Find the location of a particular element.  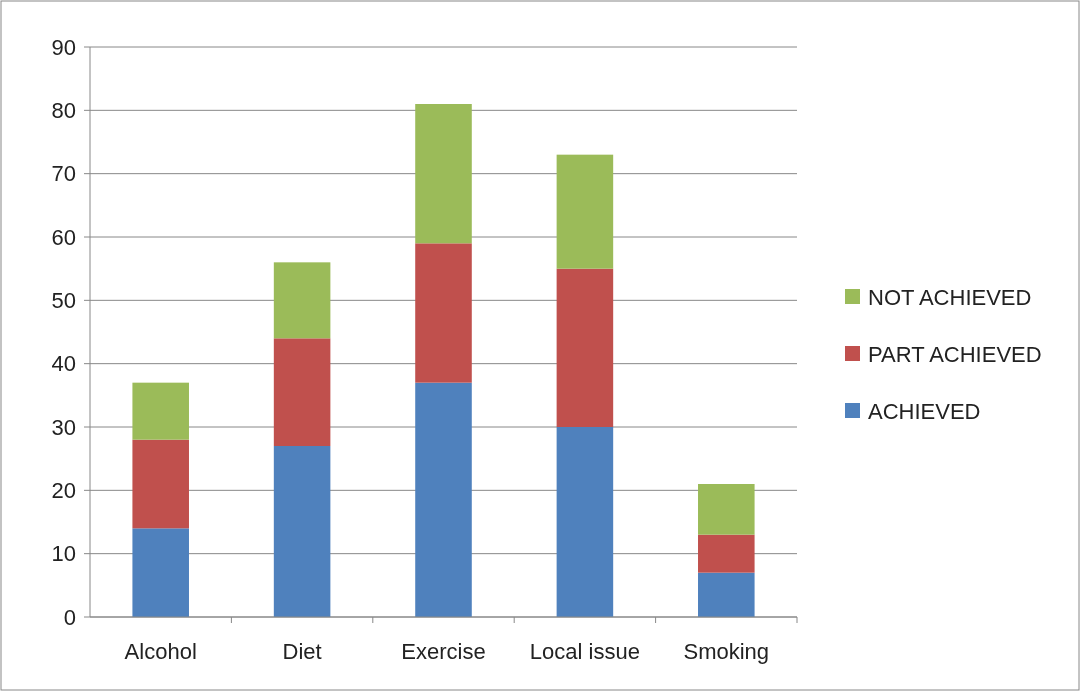

y-tick-label: 40 is located at coordinates (63, 364).